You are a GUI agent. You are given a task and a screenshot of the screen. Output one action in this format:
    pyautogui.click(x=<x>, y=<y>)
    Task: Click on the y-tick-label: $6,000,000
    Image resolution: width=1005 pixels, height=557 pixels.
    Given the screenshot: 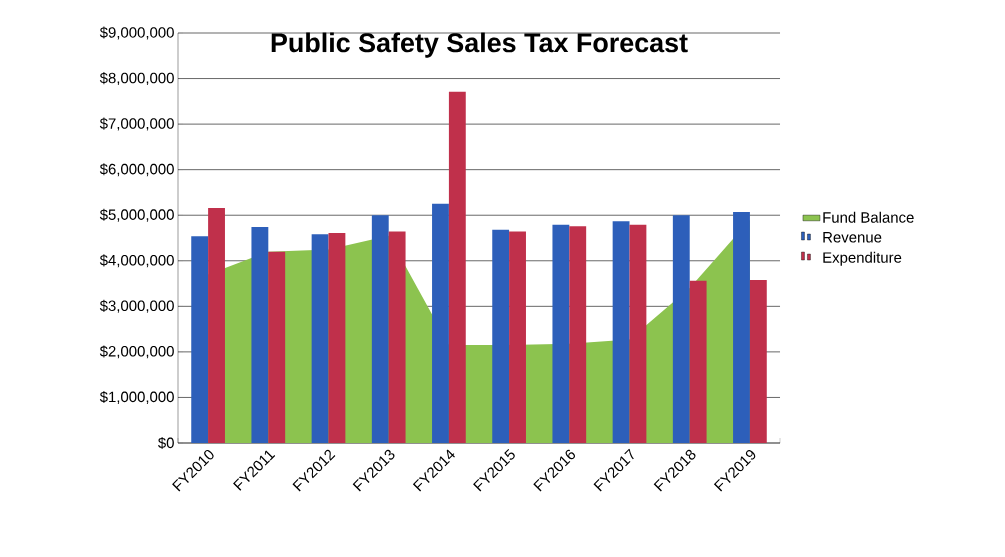 What is the action you would take?
    pyautogui.click(x=136, y=170)
    